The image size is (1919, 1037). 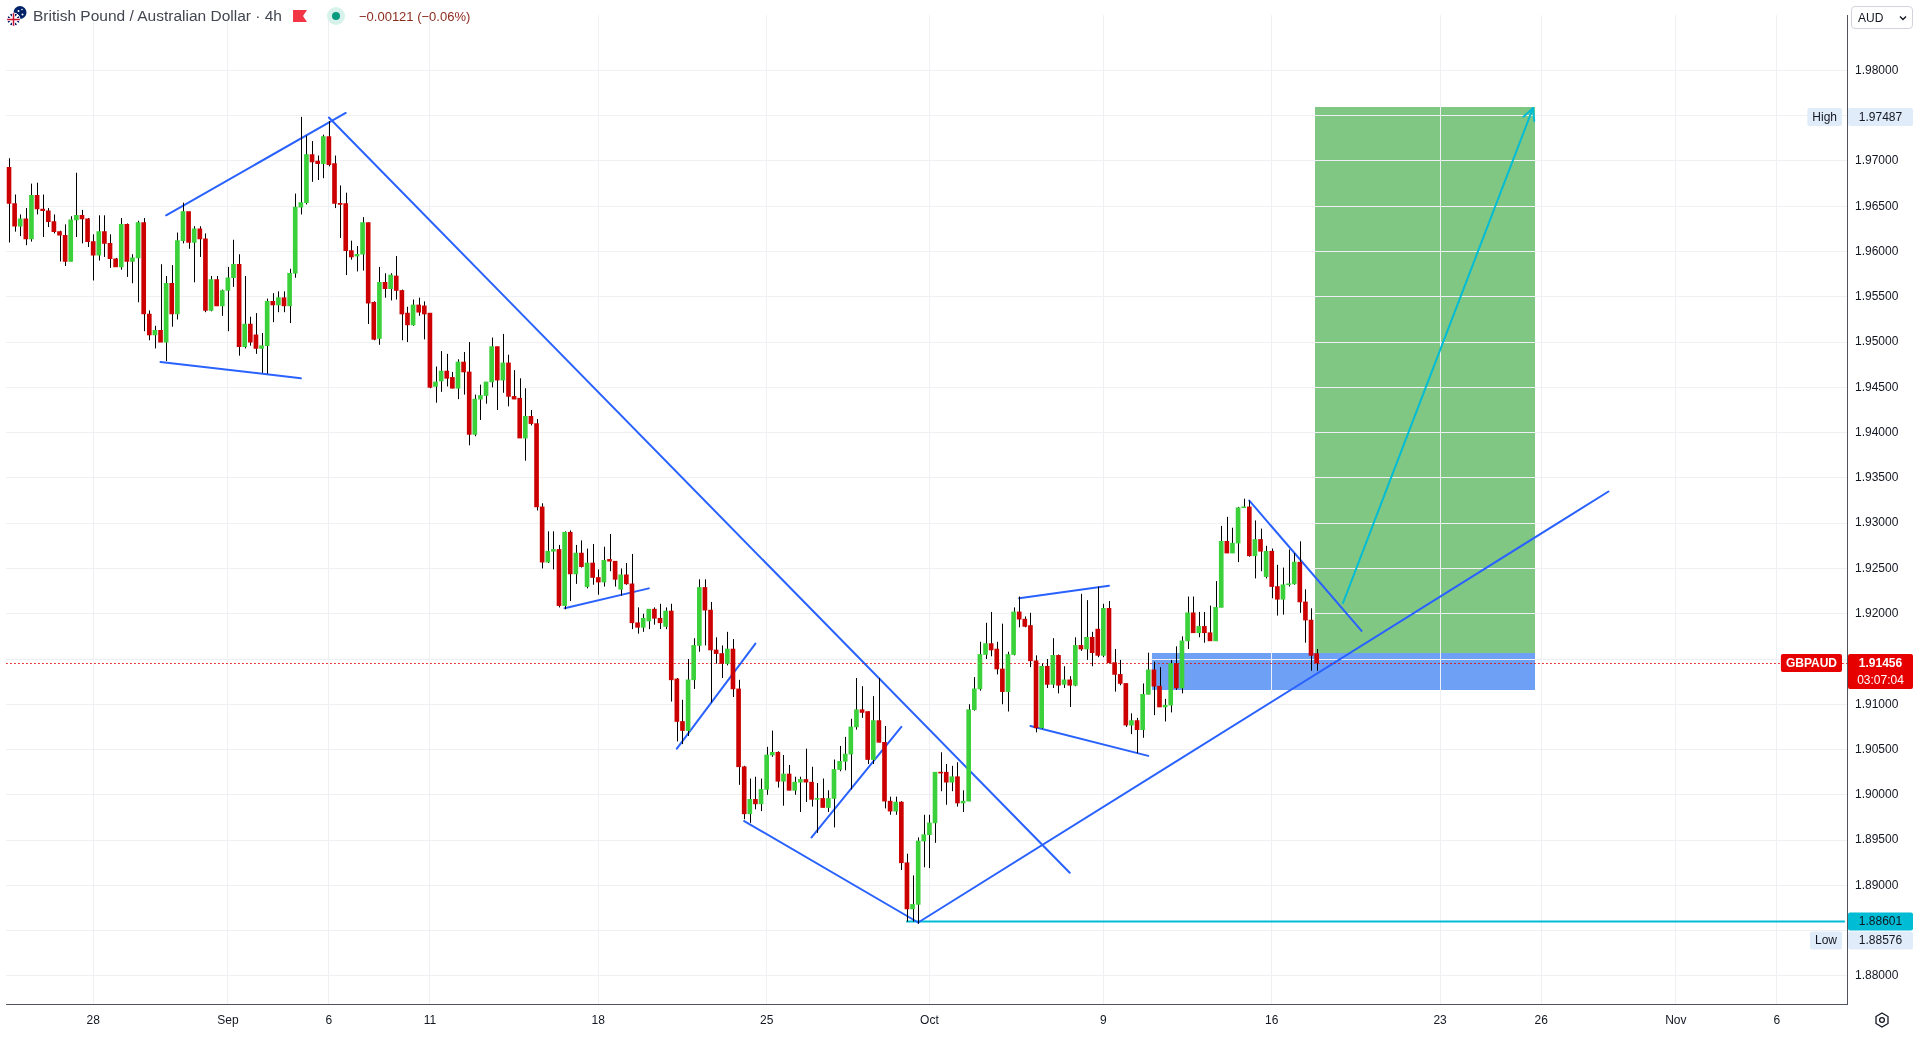 I want to click on annotation: Low, so click(x=1826, y=940).